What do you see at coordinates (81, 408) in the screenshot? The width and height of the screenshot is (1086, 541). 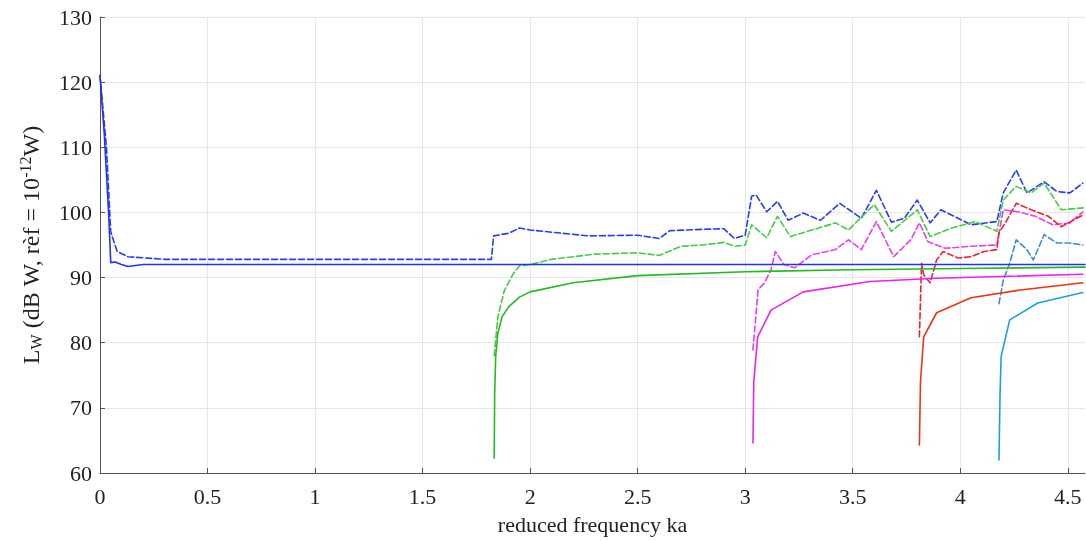 I see `y-tick-label: 70` at bounding box center [81, 408].